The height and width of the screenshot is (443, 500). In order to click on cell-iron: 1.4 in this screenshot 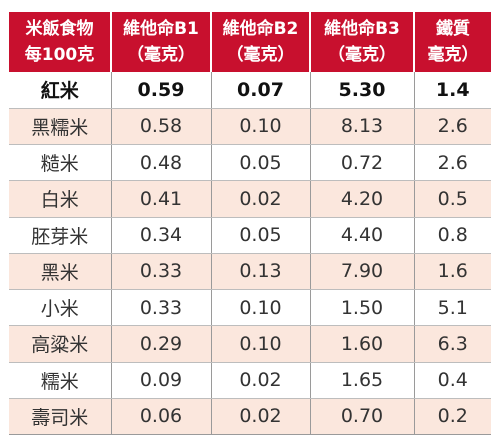, I will do `click(452, 90)`.